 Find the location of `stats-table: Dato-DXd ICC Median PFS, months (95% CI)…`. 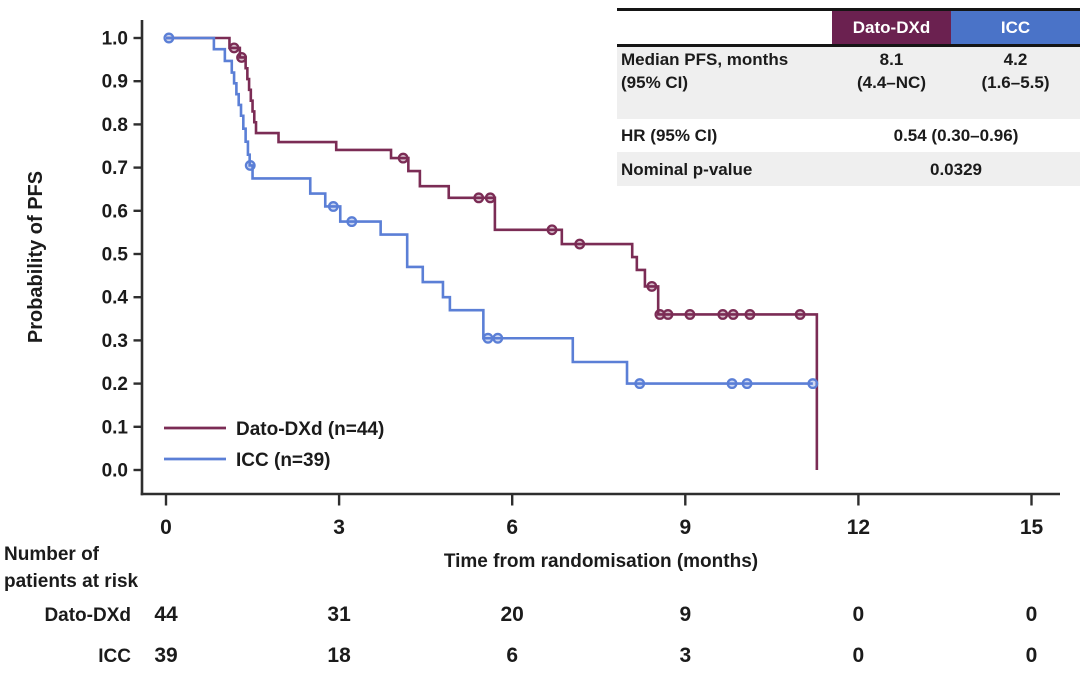

stats-table: Dato-DXd ICC Median PFS, months (95% CI)… is located at coordinates (848, 97).